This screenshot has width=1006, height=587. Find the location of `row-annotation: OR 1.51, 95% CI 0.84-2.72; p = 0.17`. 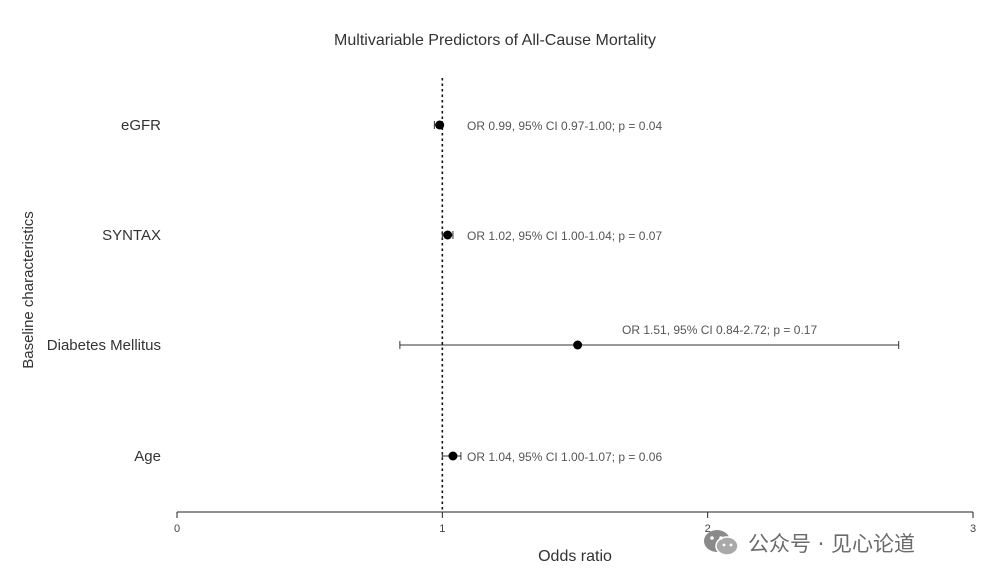

row-annotation: OR 1.51, 95% CI 0.84-2.72; p = 0.17 is located at coordinates (719, 330).